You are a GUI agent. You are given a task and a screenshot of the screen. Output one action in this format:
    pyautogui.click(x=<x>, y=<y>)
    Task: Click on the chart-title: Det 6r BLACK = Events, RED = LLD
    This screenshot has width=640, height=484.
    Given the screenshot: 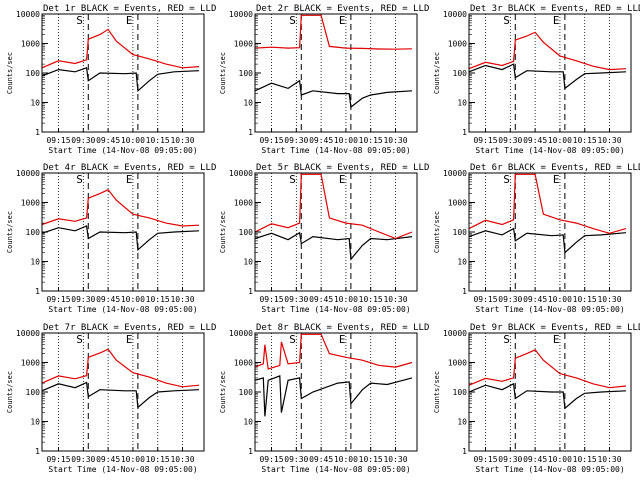 What is the action you would take?
    pyautogui.click(x=555, y=168)
    